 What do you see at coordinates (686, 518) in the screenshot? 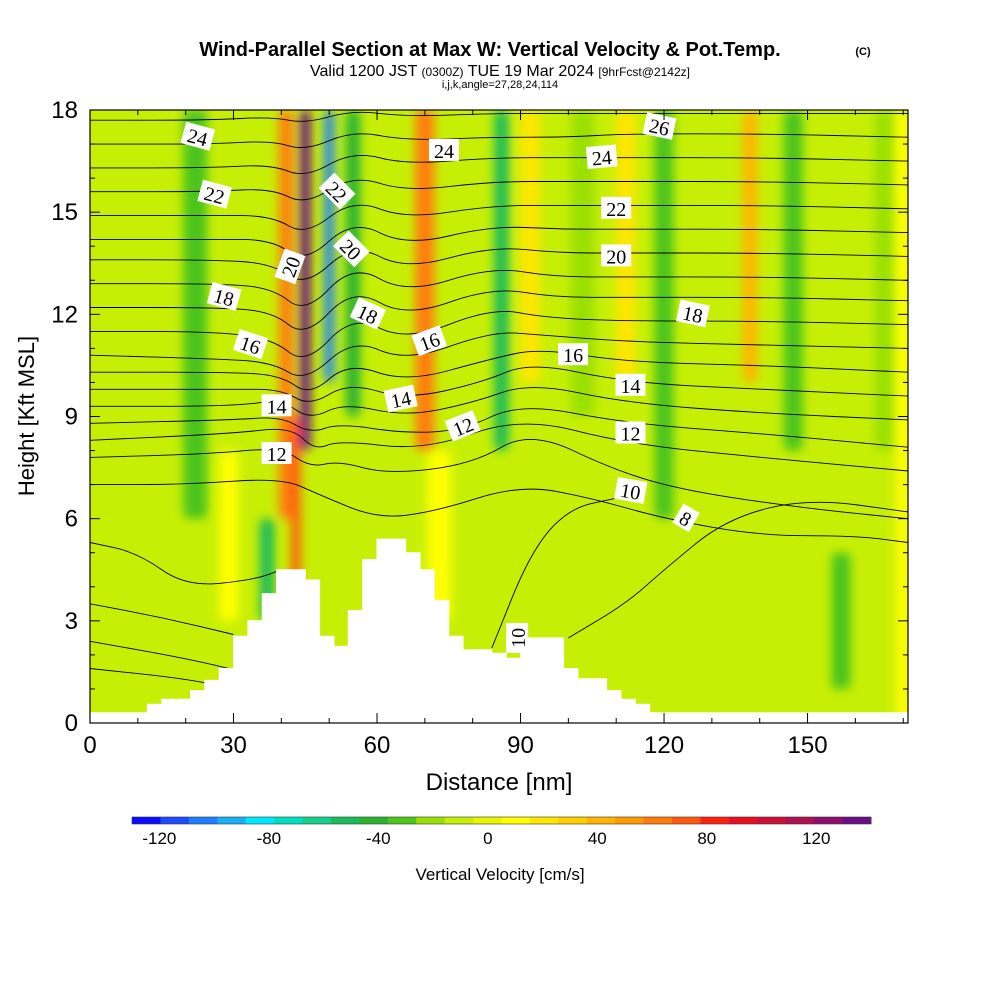
I see `contour-label: 8` at bounding box center [686, 518].